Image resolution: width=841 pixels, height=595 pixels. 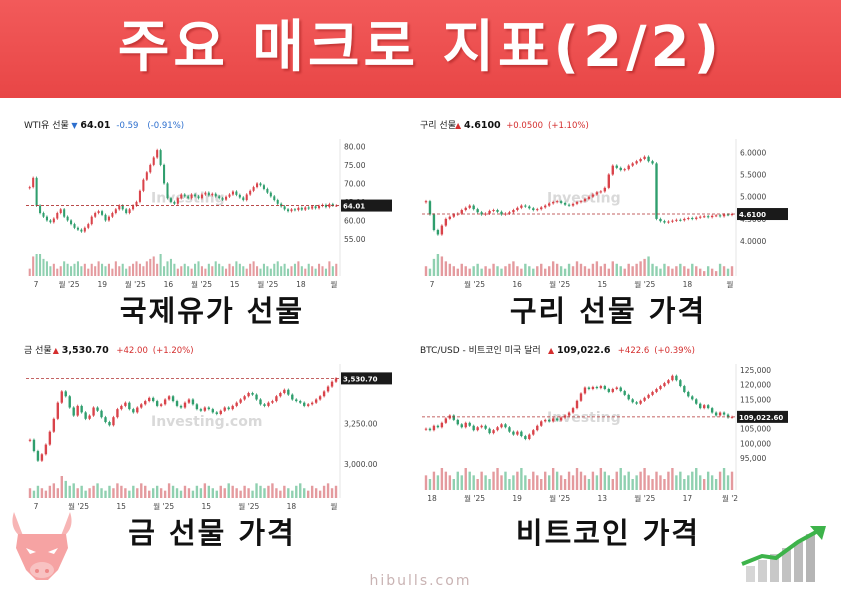 I want to click on watermark-text: Investing.com, so click(x=206, y=422).